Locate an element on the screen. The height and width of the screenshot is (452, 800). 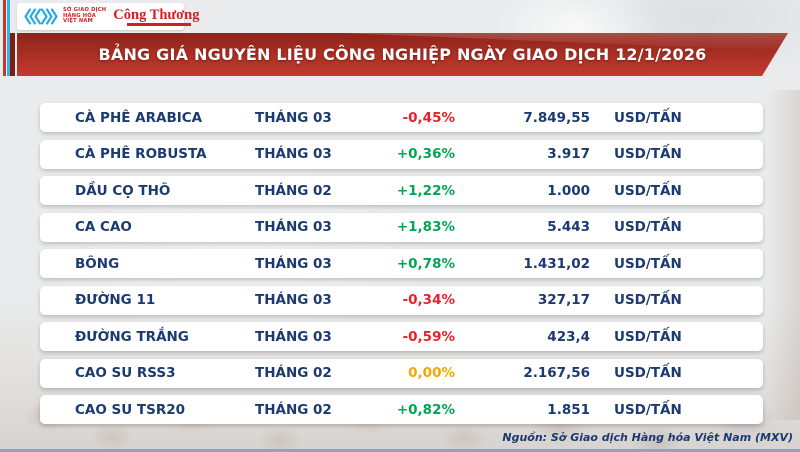
commodity-name: CA CAO is located at coordinates (103, 227).